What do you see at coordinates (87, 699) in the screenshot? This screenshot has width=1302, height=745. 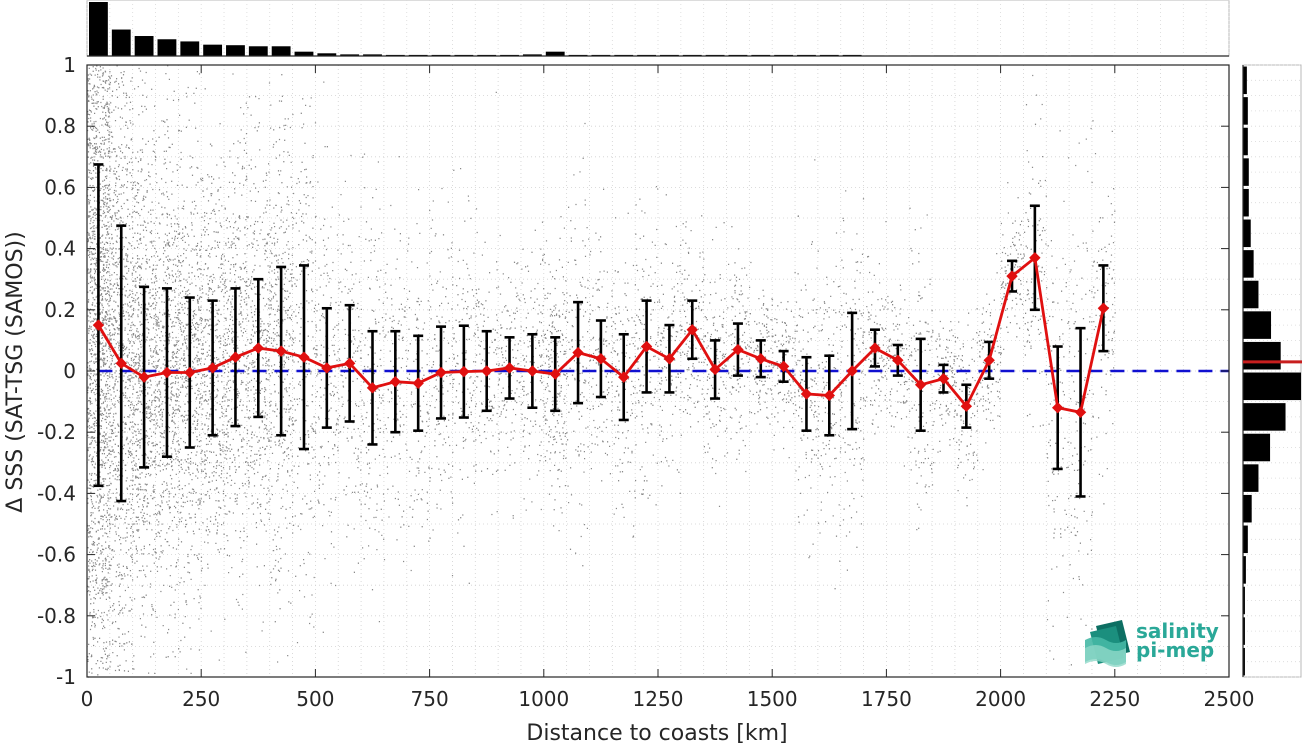 I see `x-tick-label: 0` at bounding box center [87, 699].